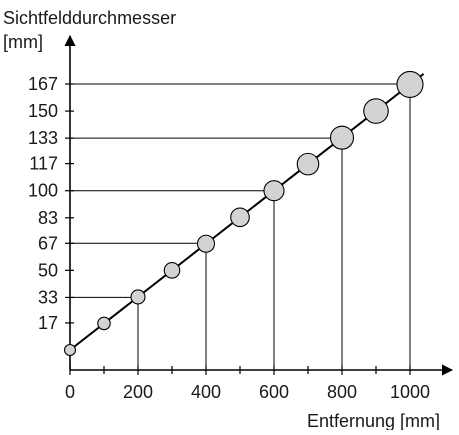 The image size is (459, 435). What do you see at coordinates (274, 392) in the screenshot?
I see `x-tick-label: 600` at bounding box center [274, 392].